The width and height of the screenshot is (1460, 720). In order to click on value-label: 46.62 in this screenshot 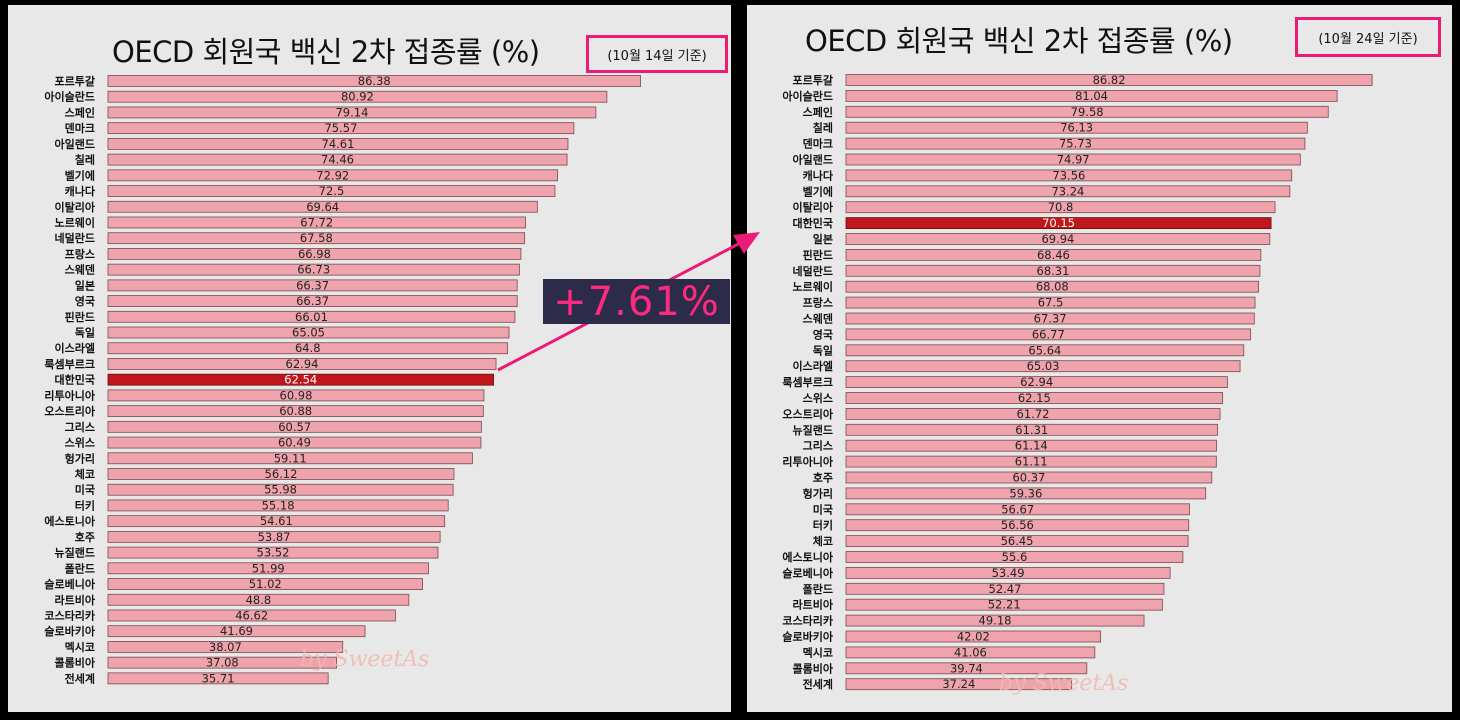, I will do `click(251, 615)`.